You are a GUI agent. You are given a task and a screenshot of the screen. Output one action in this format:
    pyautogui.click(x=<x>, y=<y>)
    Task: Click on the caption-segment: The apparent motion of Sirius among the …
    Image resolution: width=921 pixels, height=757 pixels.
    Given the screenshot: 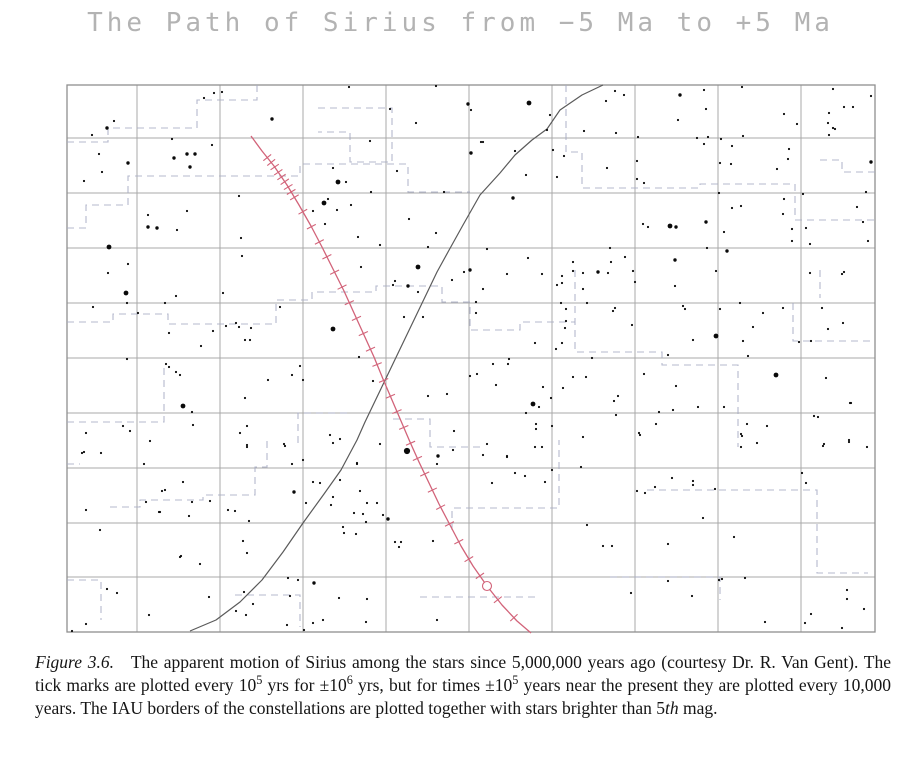 What is the action you would take?
    pyautogui.click(x=463, y=673)
    